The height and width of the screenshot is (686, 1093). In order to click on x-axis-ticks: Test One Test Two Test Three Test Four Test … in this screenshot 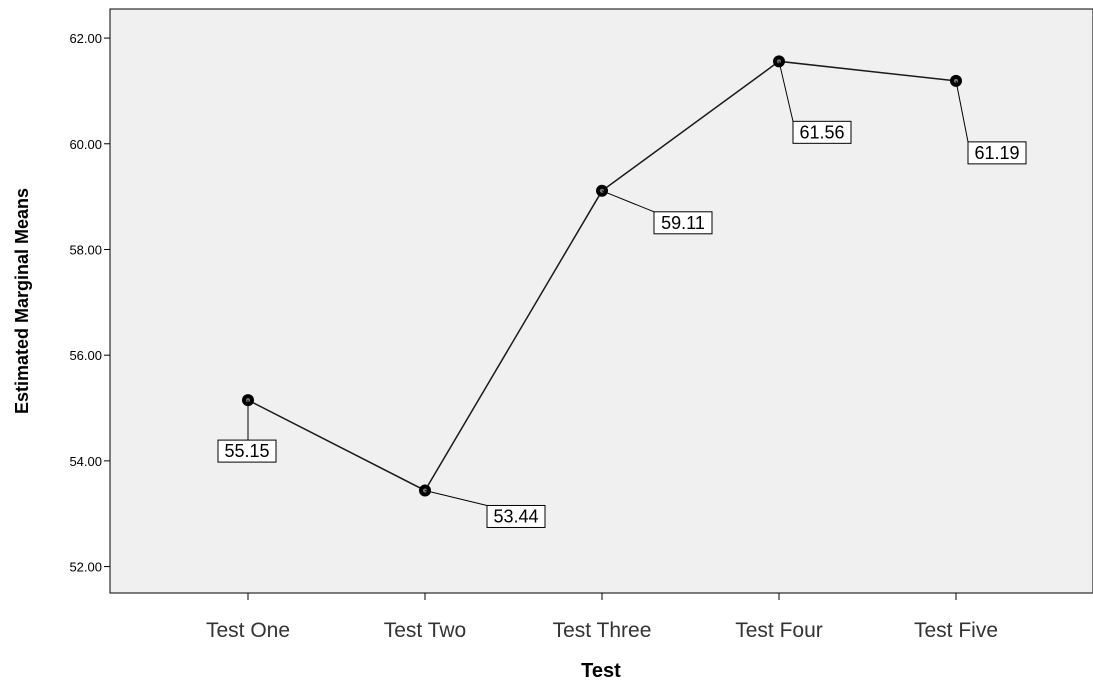, I will do `click(602, 617)`.